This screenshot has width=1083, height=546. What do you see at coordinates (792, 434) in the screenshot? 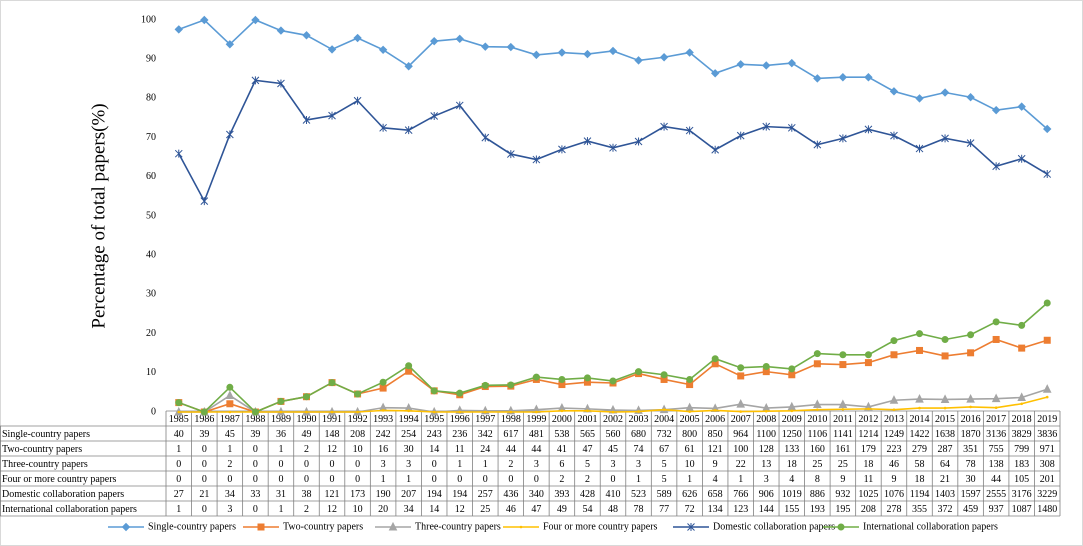
I see `table-cell: 1250` at bounding box center [792, 434].